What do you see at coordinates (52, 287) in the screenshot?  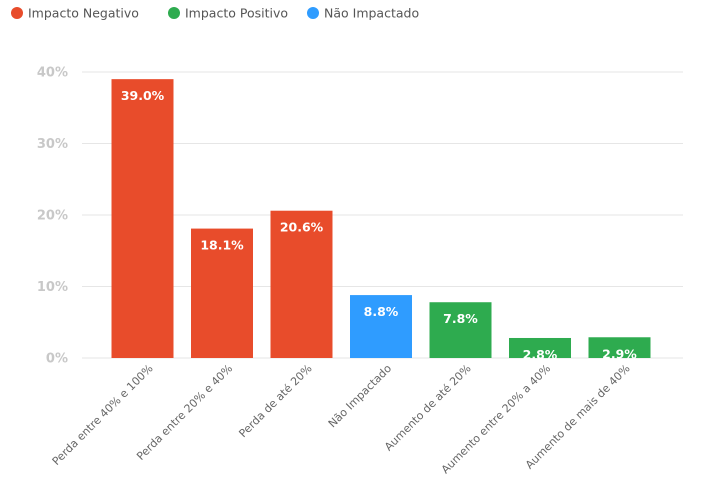 I see `y-tick-label: 10%` at bounding box center [52, 287].